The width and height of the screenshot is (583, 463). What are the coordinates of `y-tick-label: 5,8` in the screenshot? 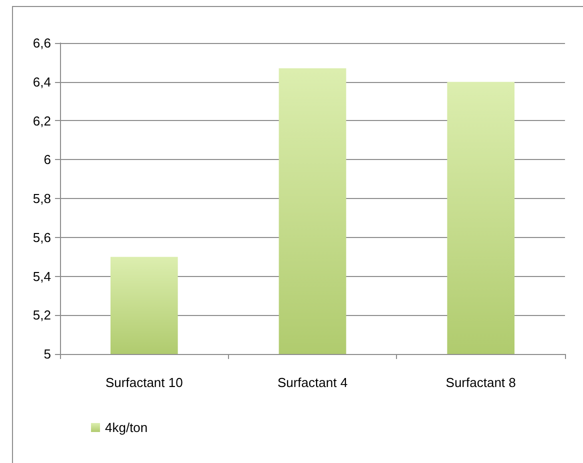 It's located at (41, 198).